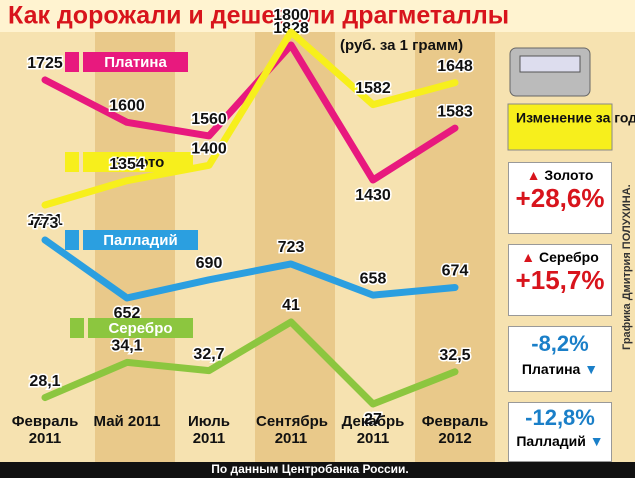  Describe the element at coordinates (209, 430) in the screenshot. I see `x-tick-label: Июль 2011` at that location.